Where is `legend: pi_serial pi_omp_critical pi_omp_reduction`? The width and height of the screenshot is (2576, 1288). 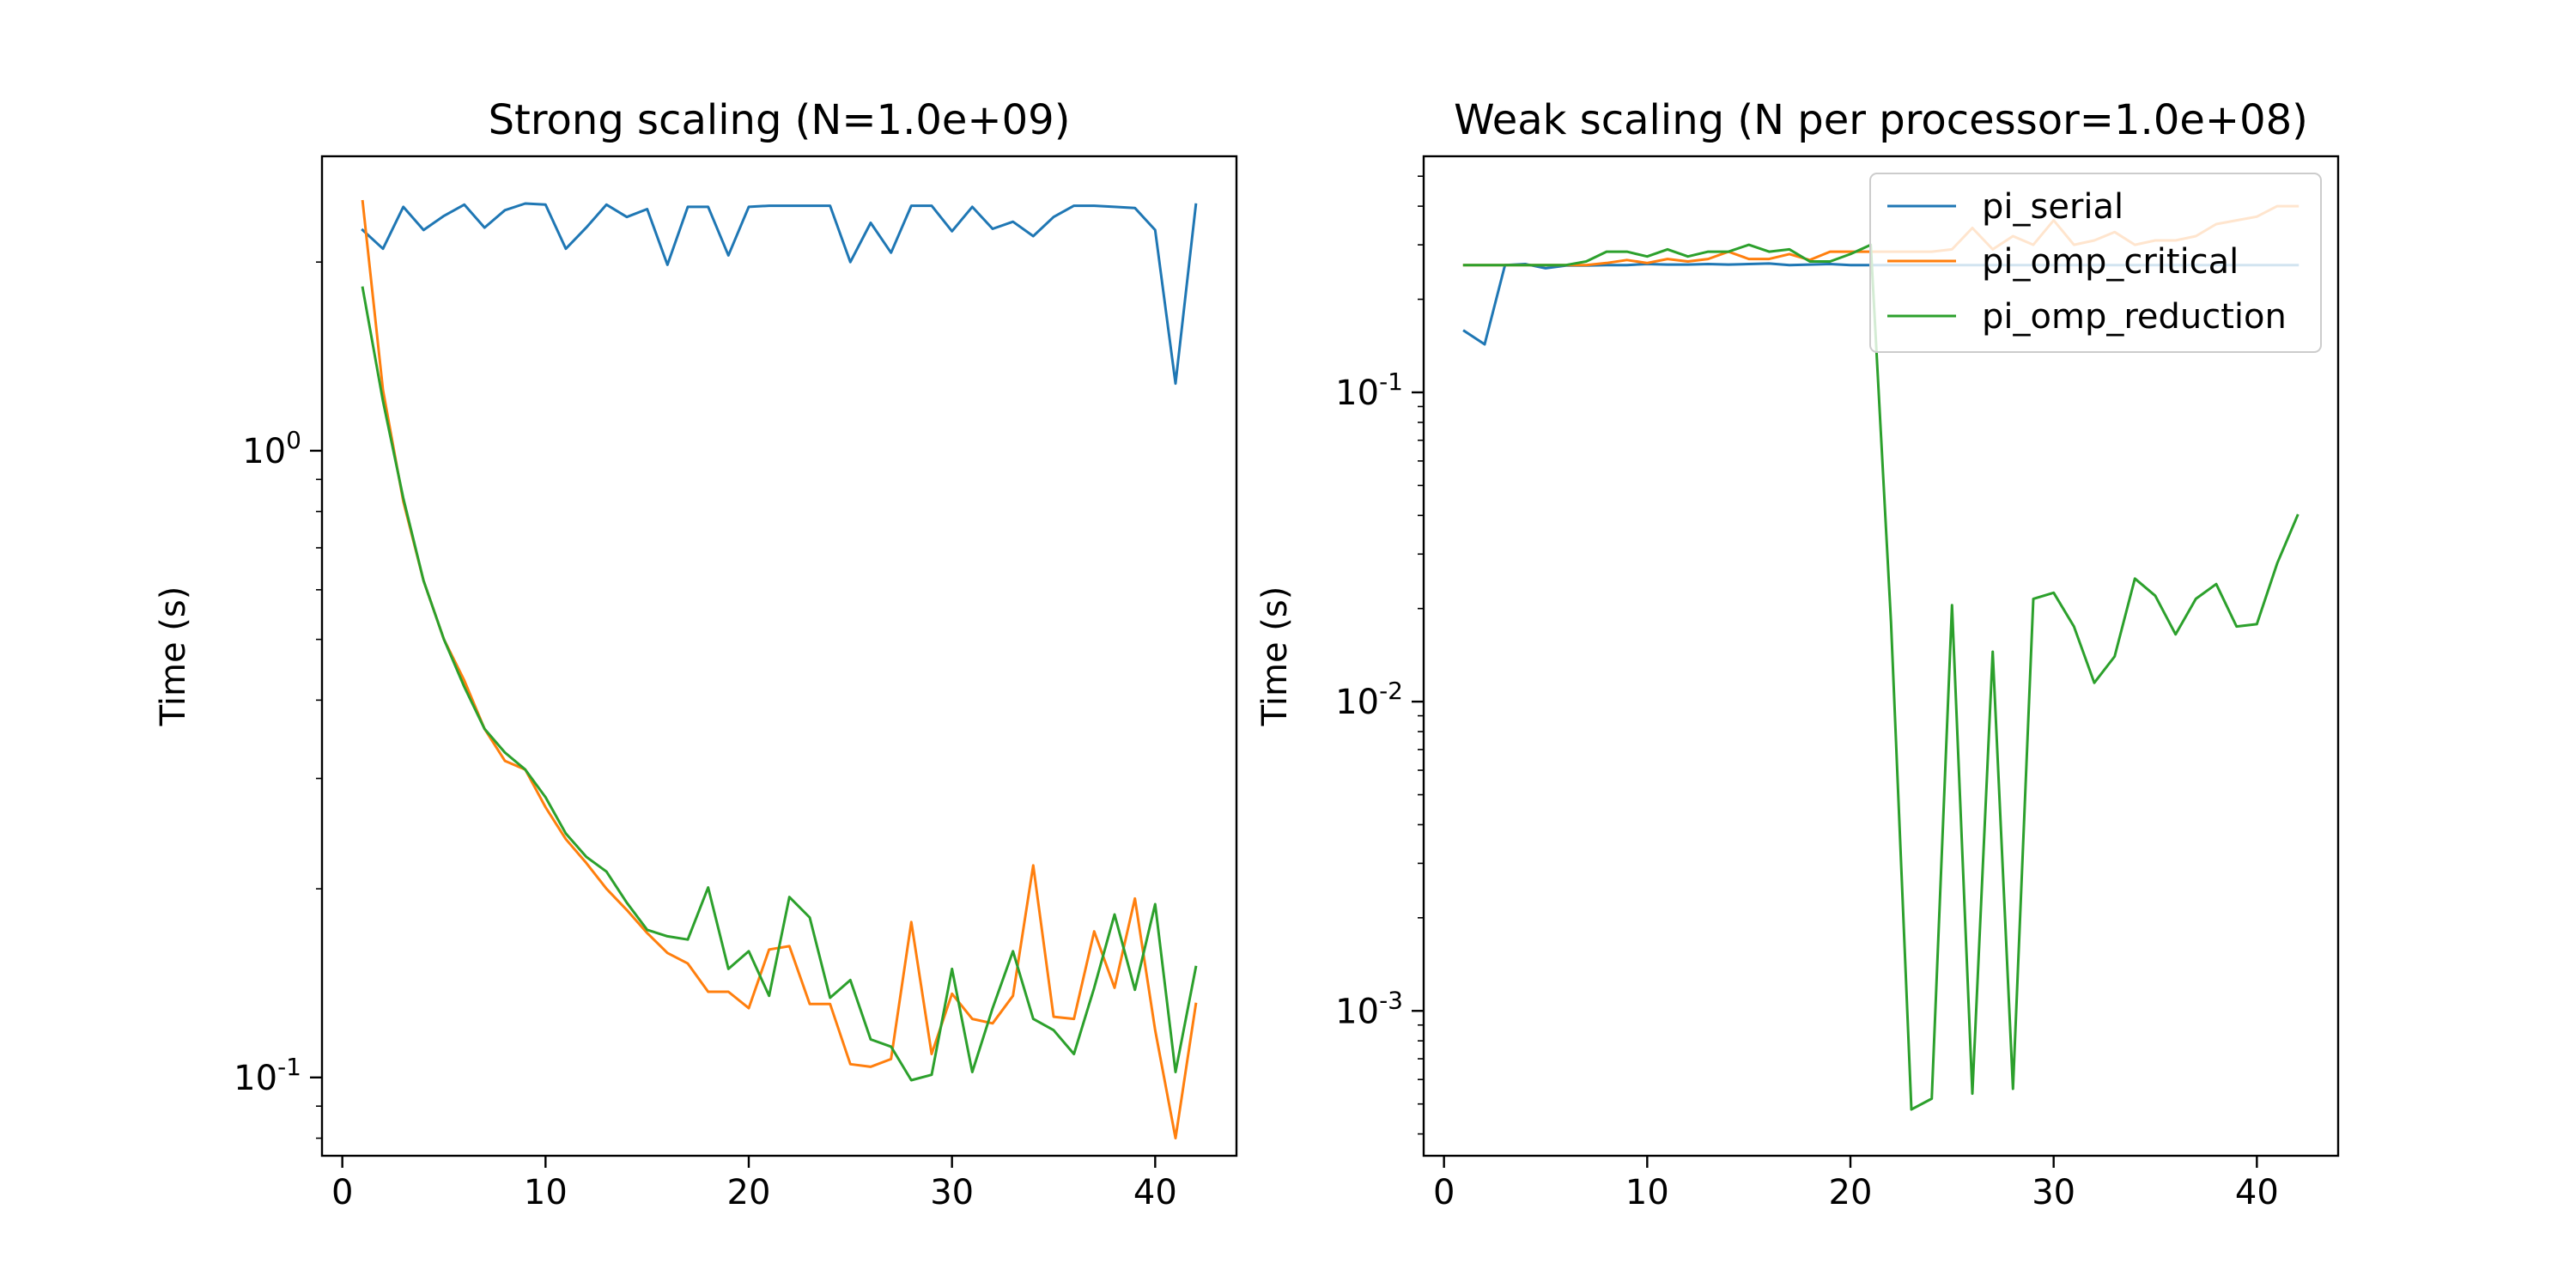
legend: pi_serial pi_omp_critical pi_omp_reduction is located at coordinates (2095, 263).